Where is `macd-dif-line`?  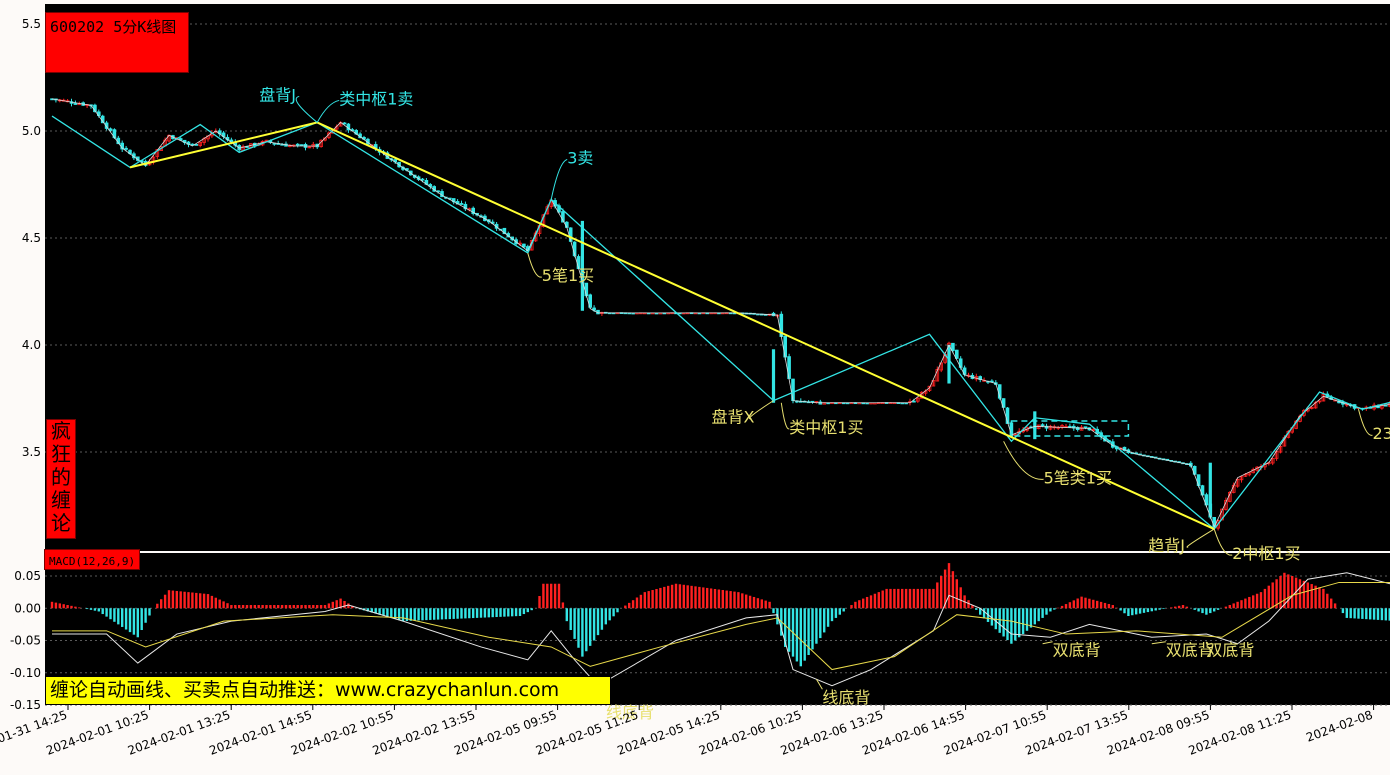 macd-dif-line is located at coordinates (721, 629).